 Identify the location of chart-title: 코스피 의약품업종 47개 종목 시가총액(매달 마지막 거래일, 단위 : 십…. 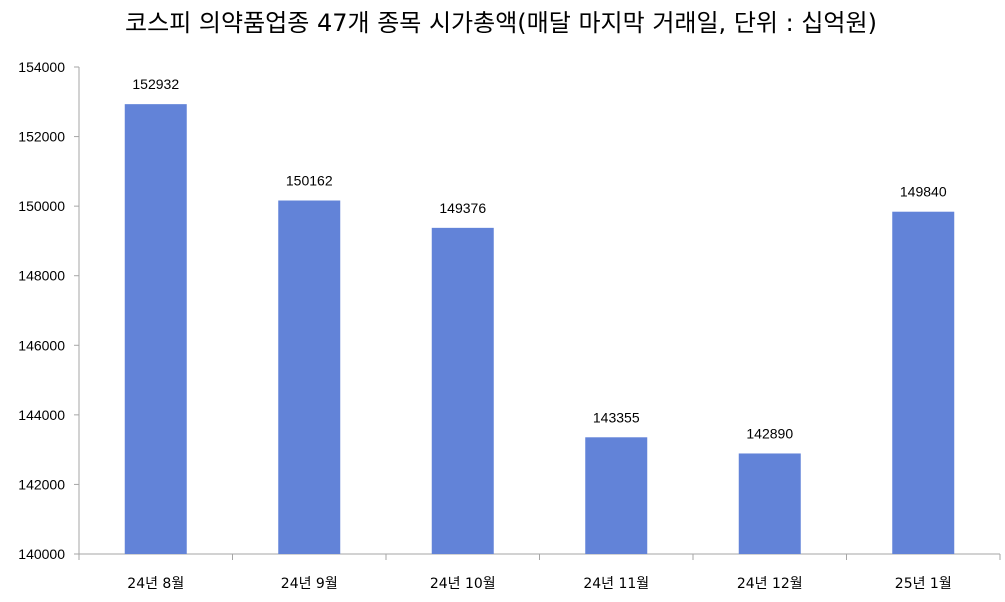
(501, 23).